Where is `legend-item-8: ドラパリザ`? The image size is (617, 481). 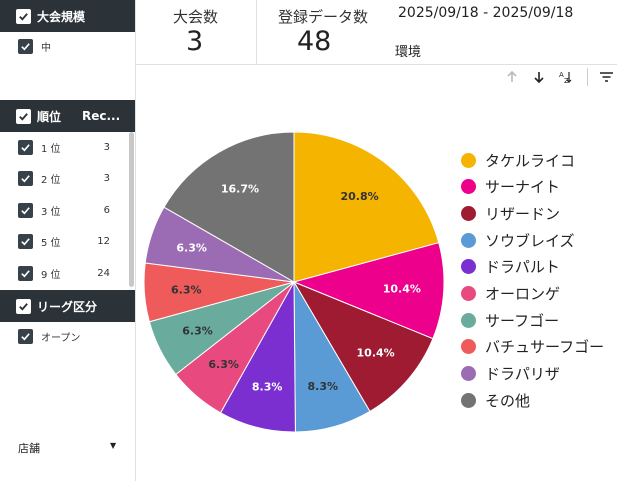
legend-item-8: ドラパリザ is located at coordinates (510, 374).